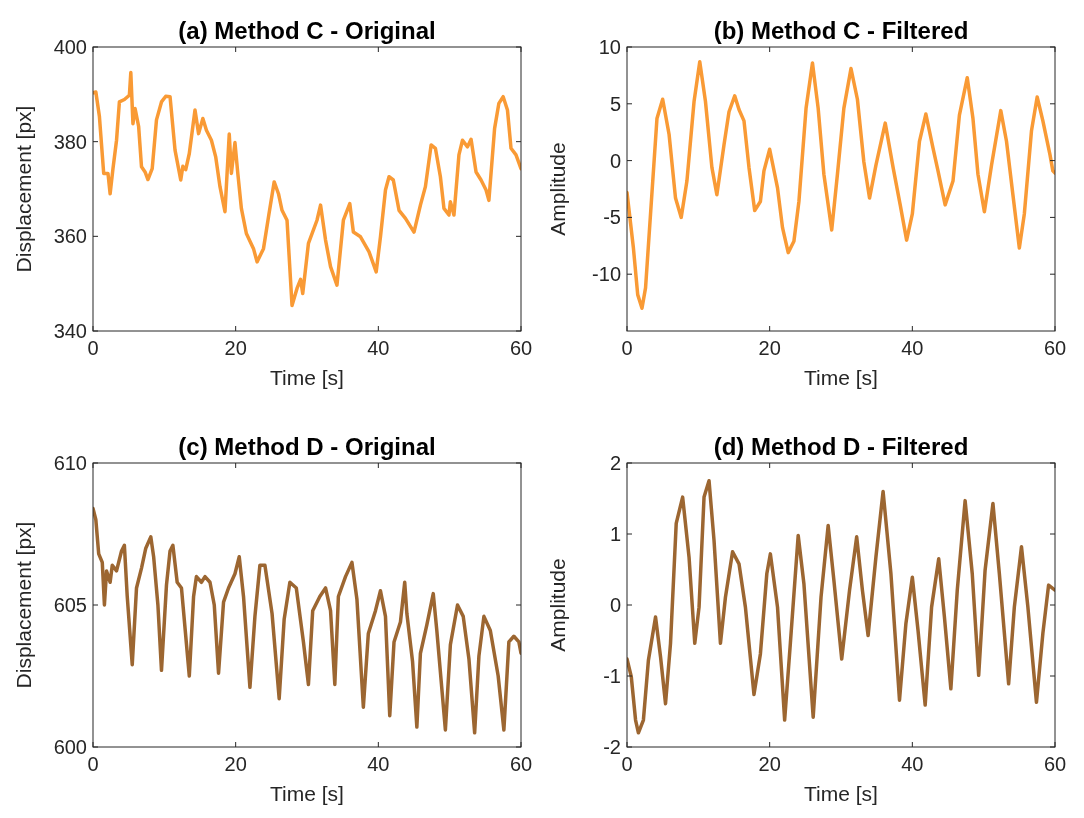  I want to click on y-tick-label: -1, so click(612, 676).